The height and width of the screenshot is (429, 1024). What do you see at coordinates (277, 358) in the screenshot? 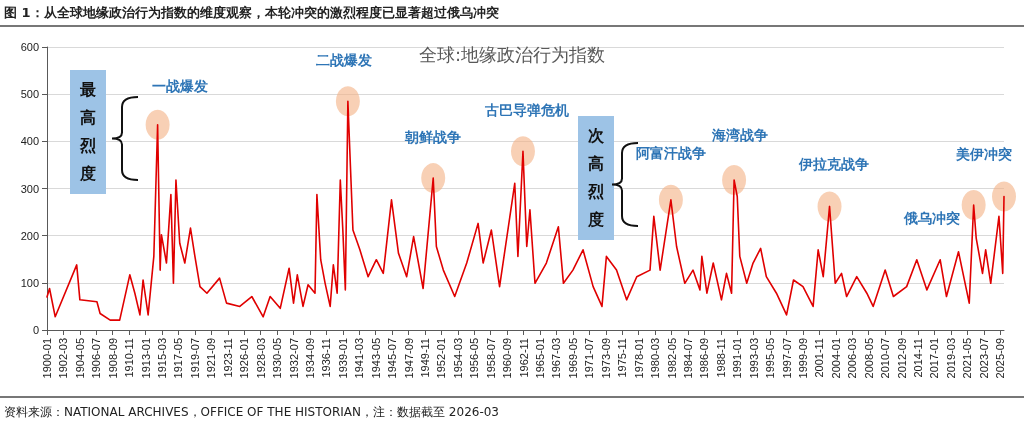
I see `x-tick-label: 1930-05` at bounding box center [277, 358].